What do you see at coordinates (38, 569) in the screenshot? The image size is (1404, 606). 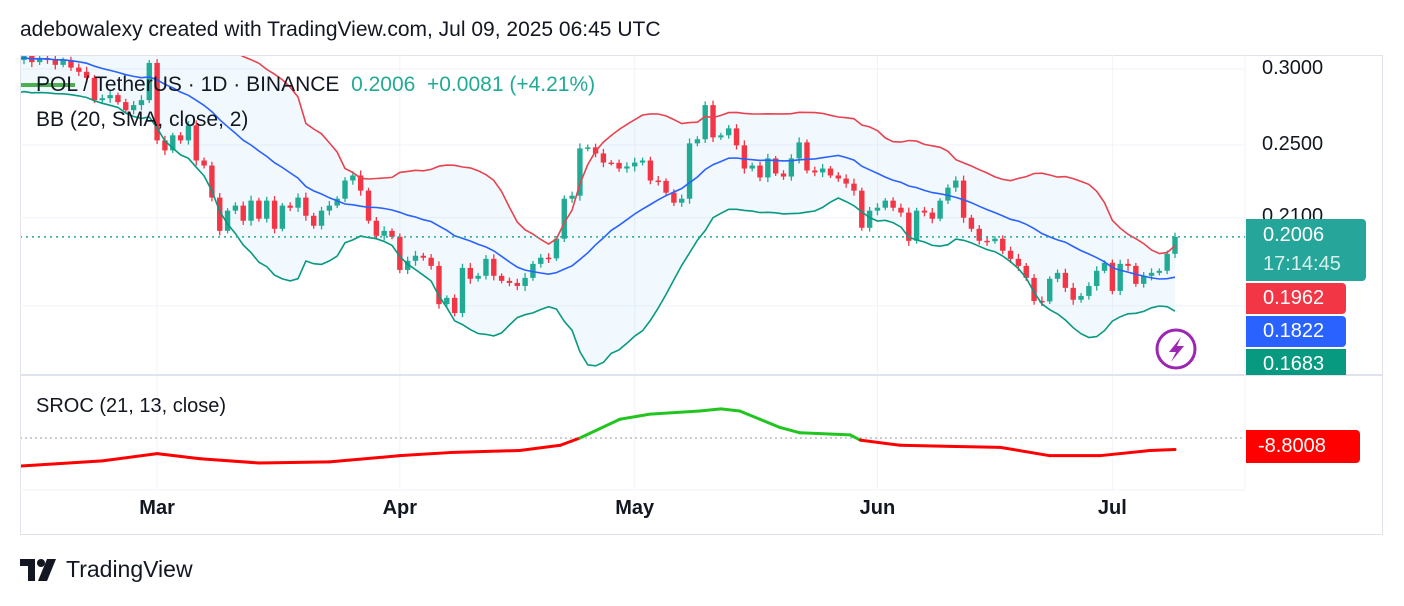 I see `tradingview-logo` at bounding box center [38, 569].